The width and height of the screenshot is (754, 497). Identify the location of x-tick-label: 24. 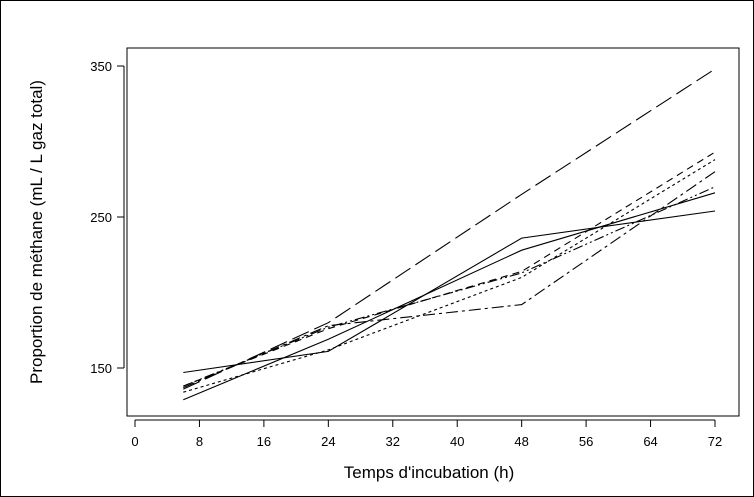
(328, 441).